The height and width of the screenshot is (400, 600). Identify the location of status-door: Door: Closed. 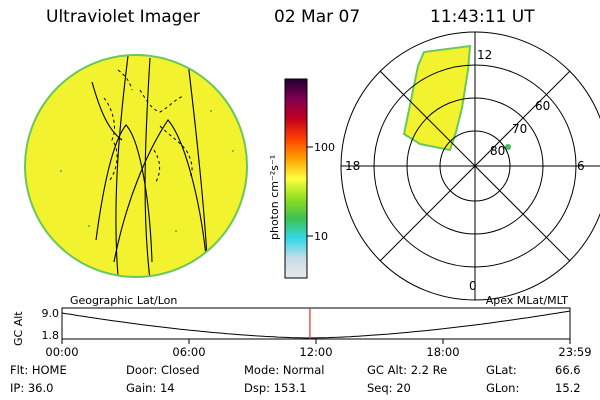
(163, 370).